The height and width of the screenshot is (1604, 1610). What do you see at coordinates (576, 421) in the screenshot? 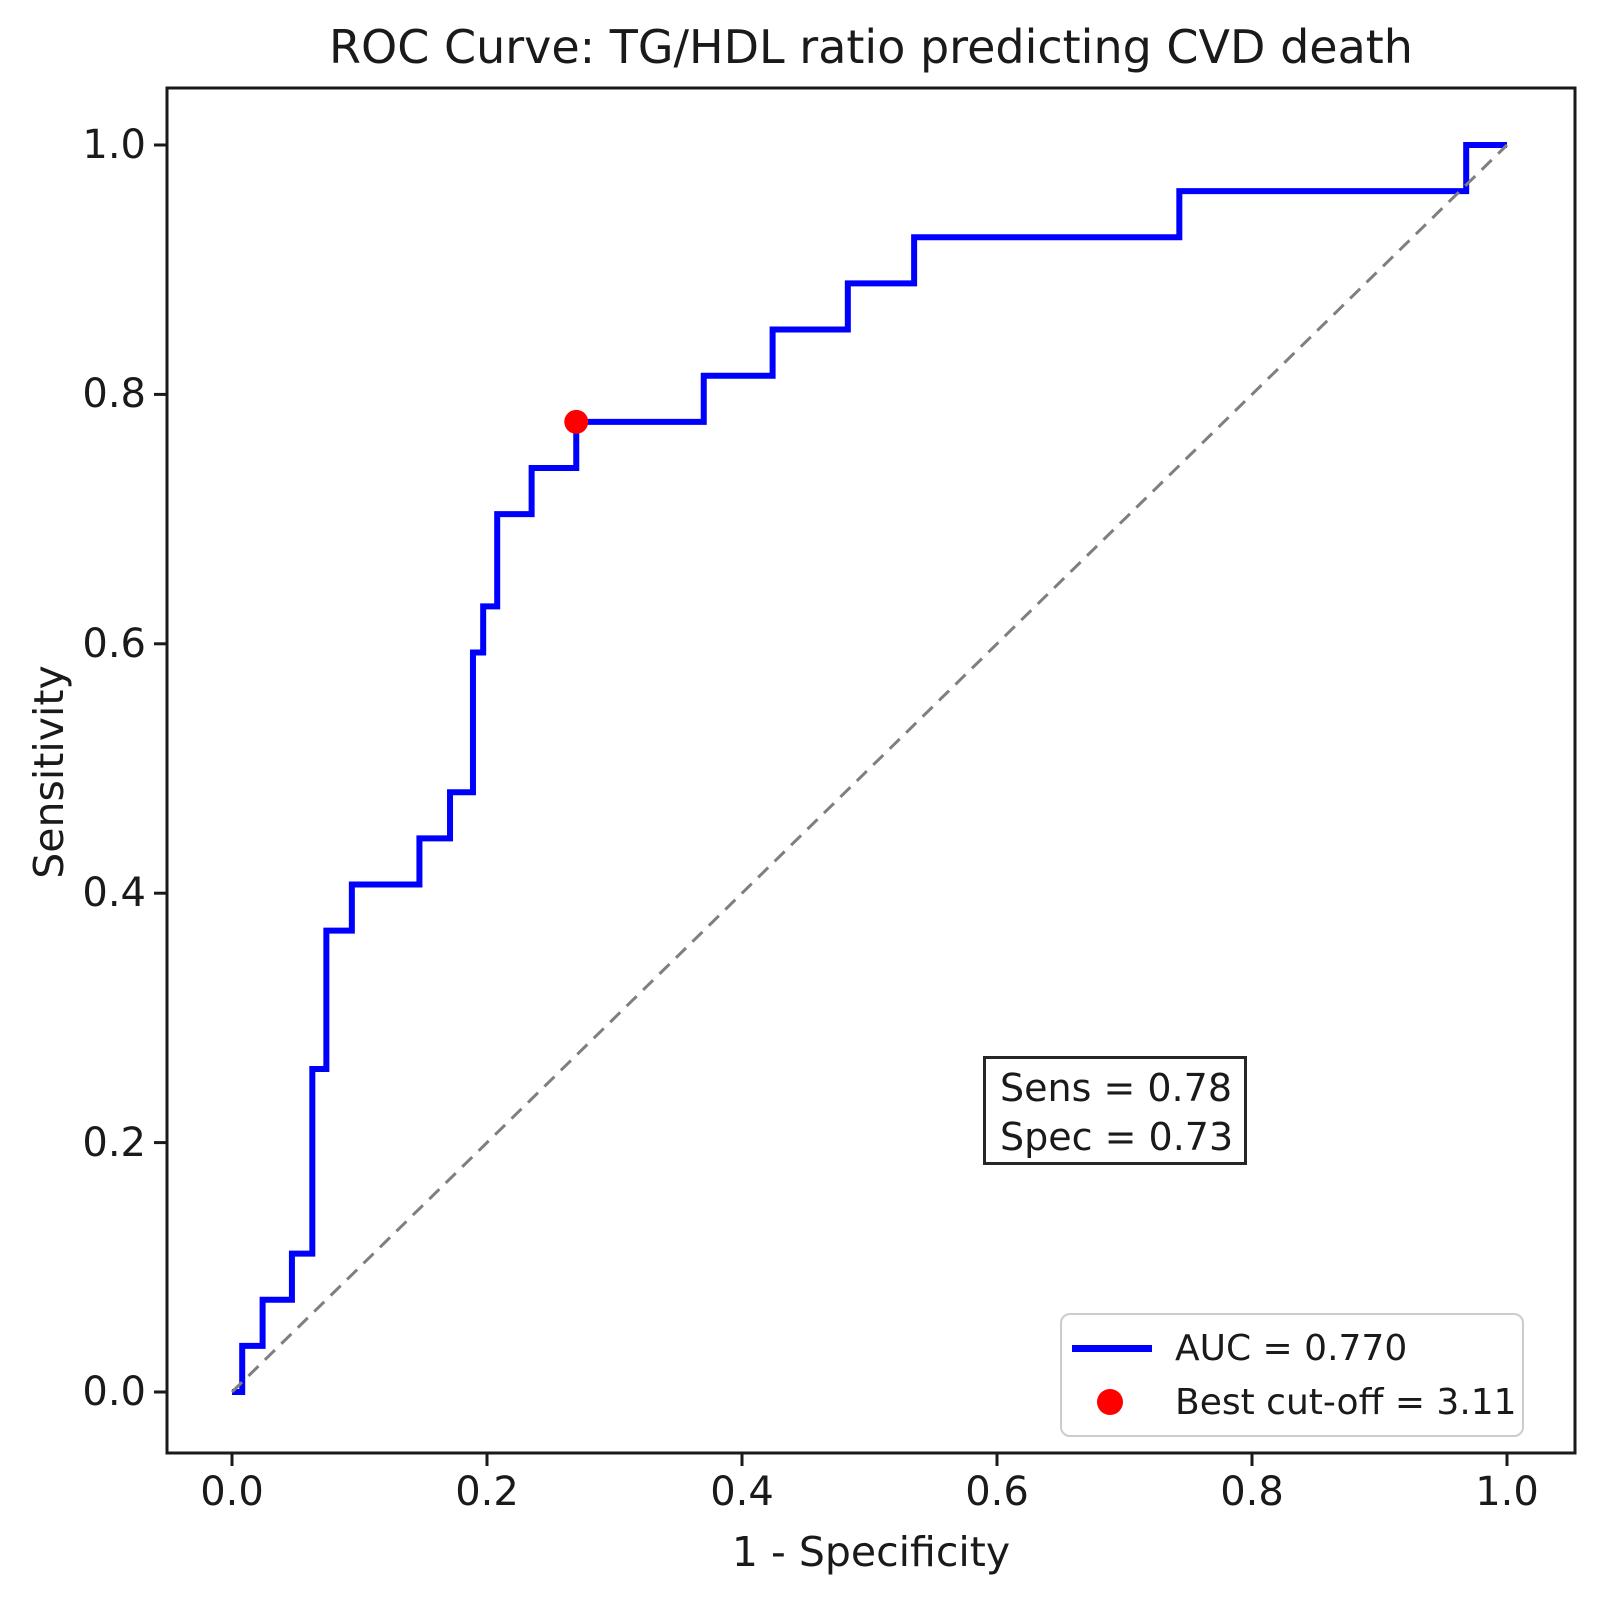
I see `best-cutoff-point` at bounding box center [576, 421].